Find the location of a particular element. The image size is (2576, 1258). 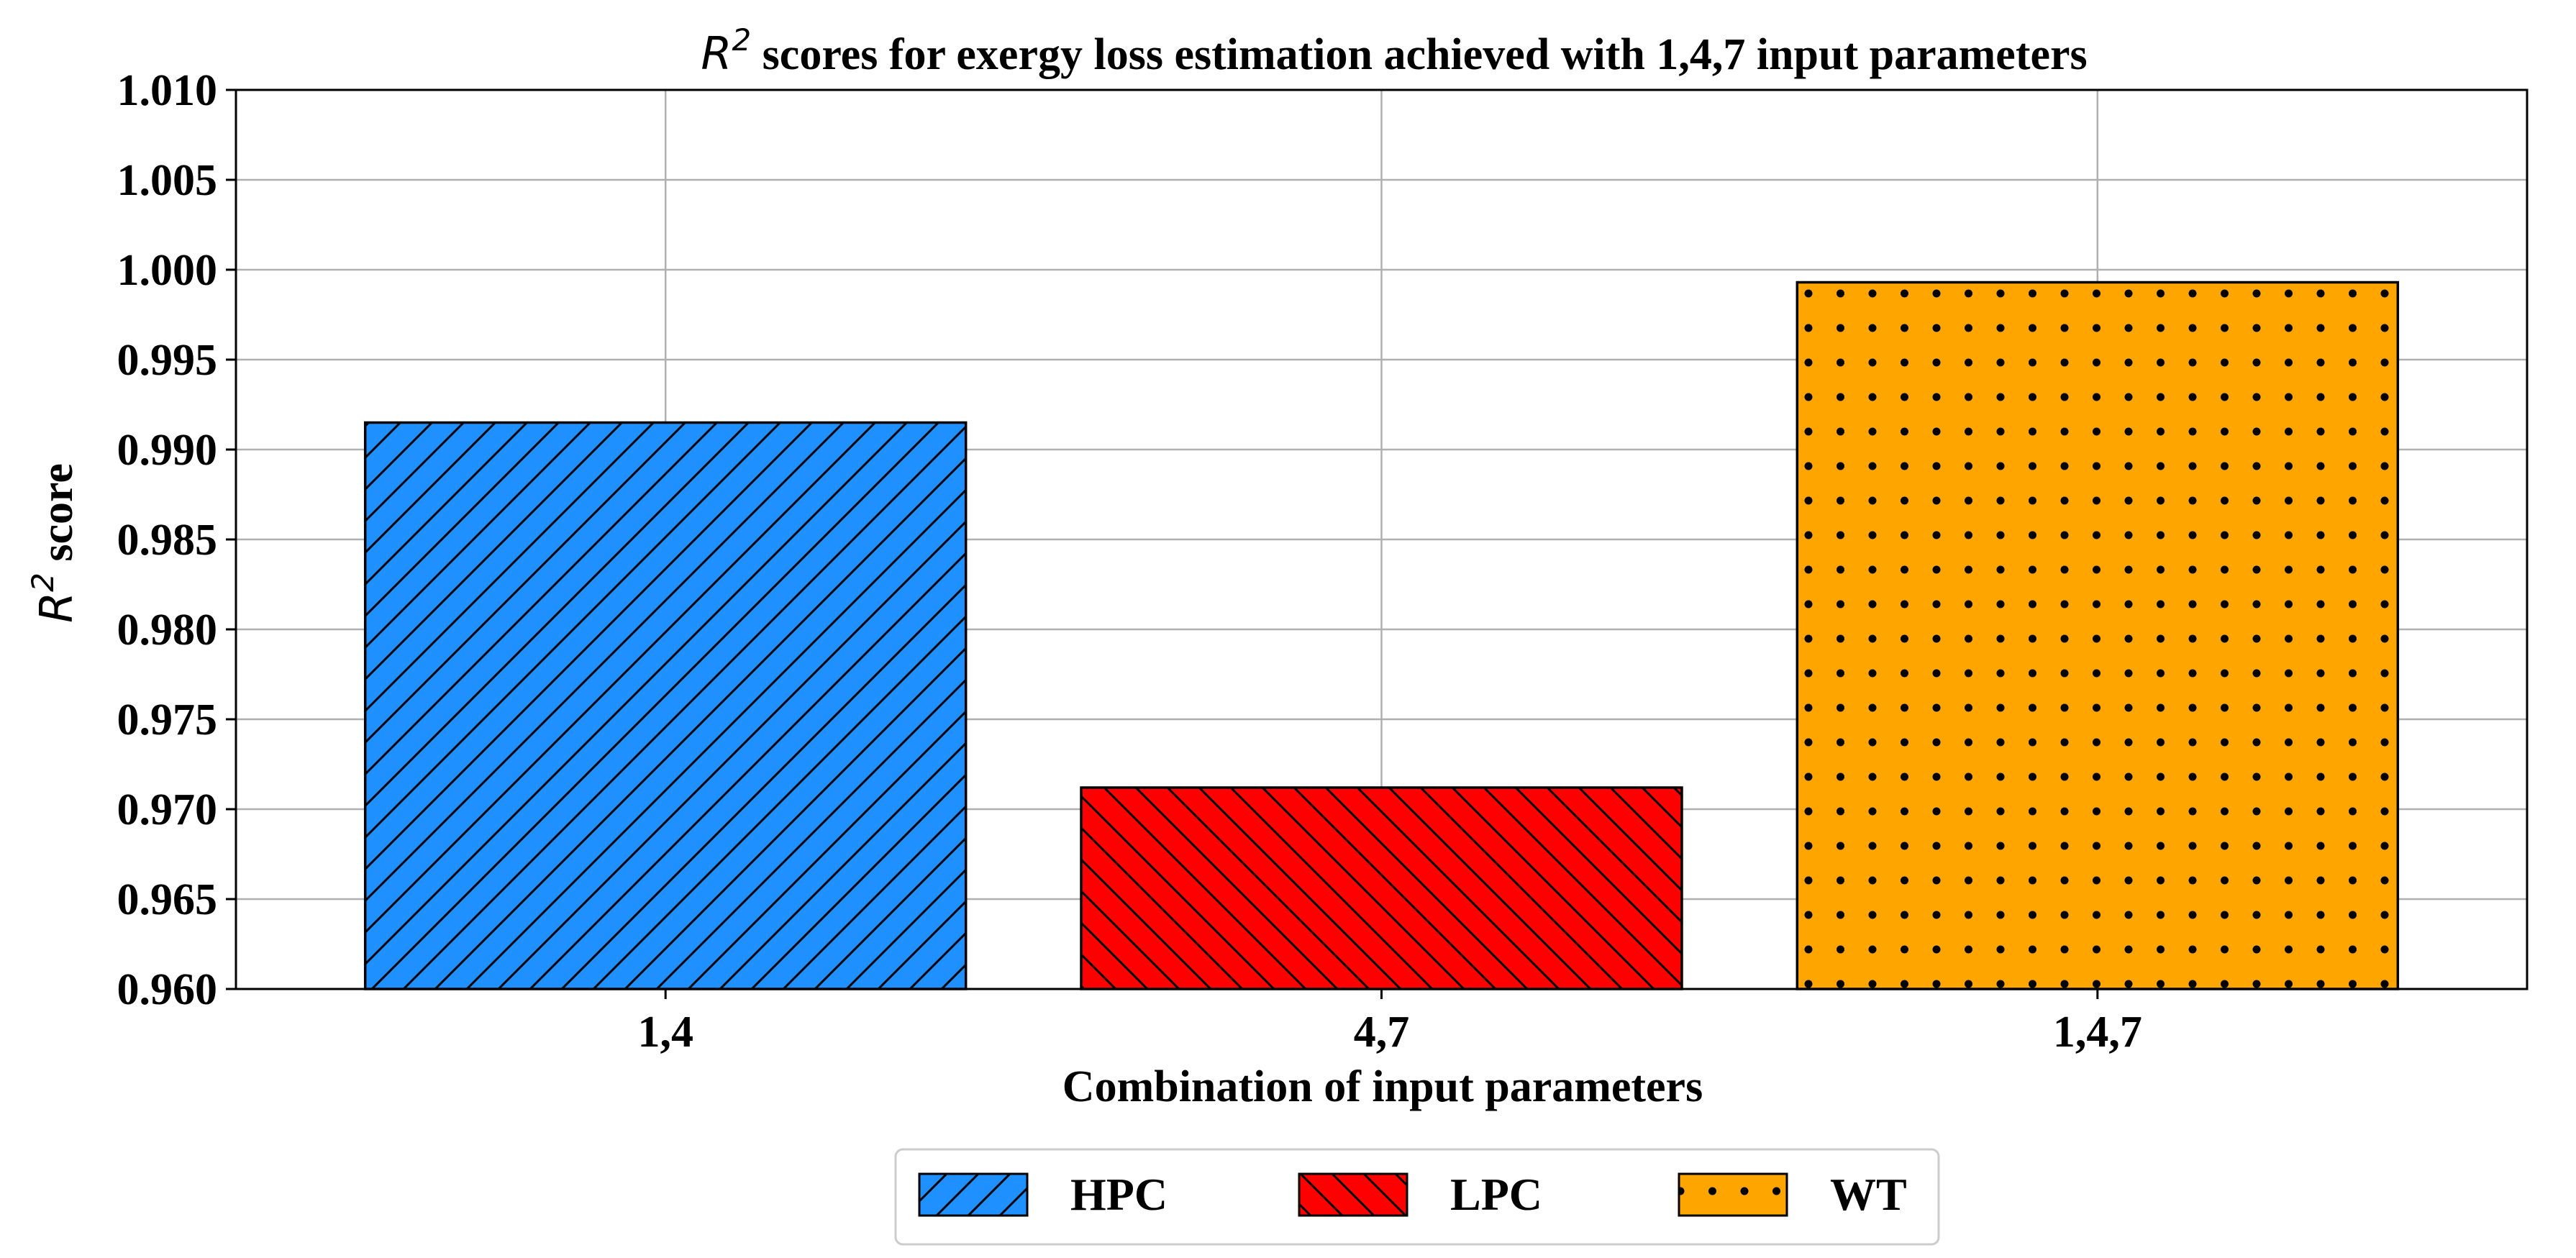

legend-items: HPC LPC WT is located at coordinates (1412, 1195).